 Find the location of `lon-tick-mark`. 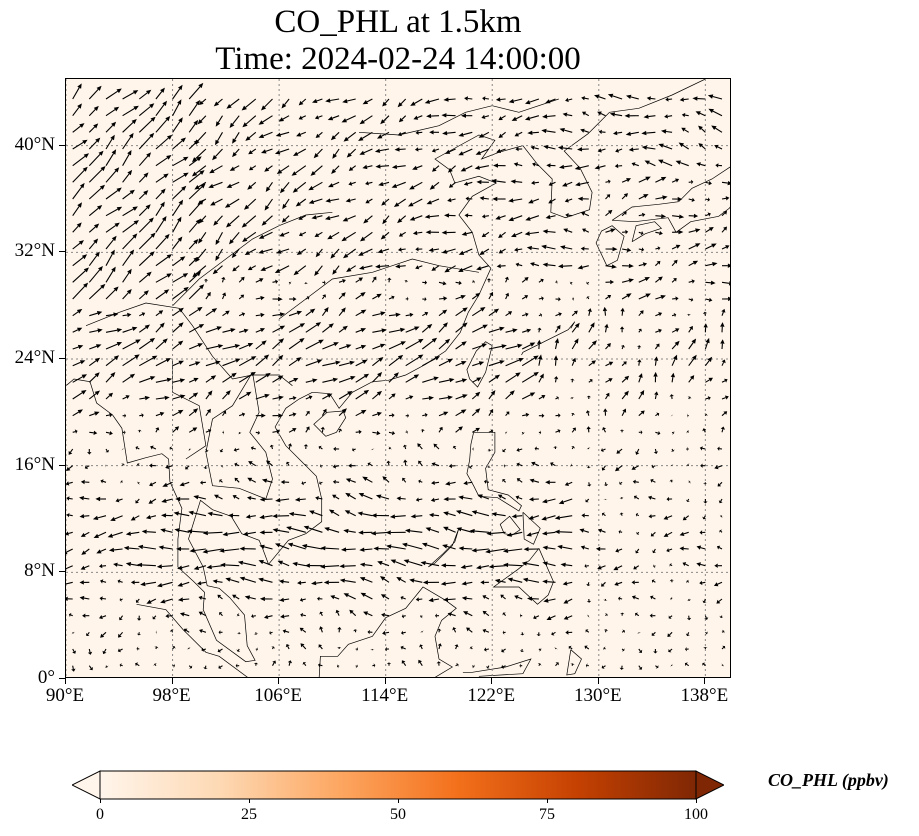

lon-tick-mark is located at coordinates (279, 681).